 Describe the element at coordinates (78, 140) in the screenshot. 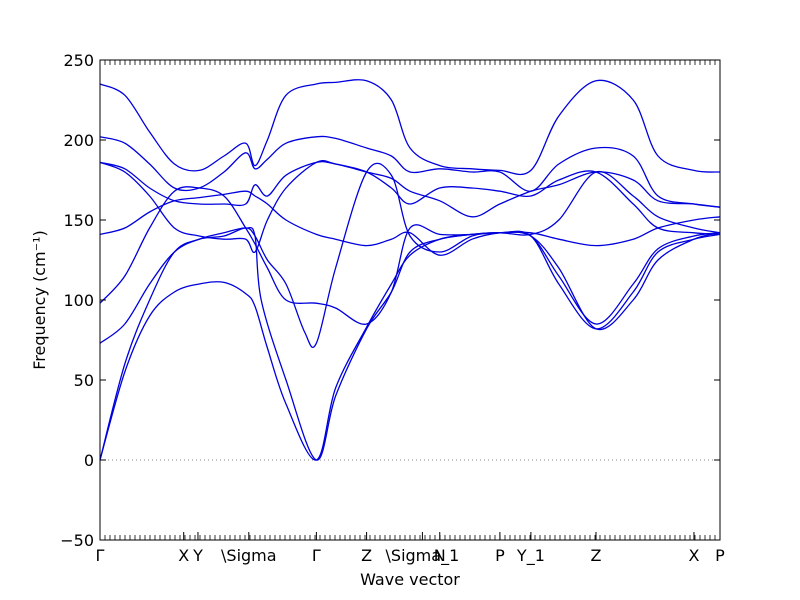

I see `y-tick-label: 200` at that location.